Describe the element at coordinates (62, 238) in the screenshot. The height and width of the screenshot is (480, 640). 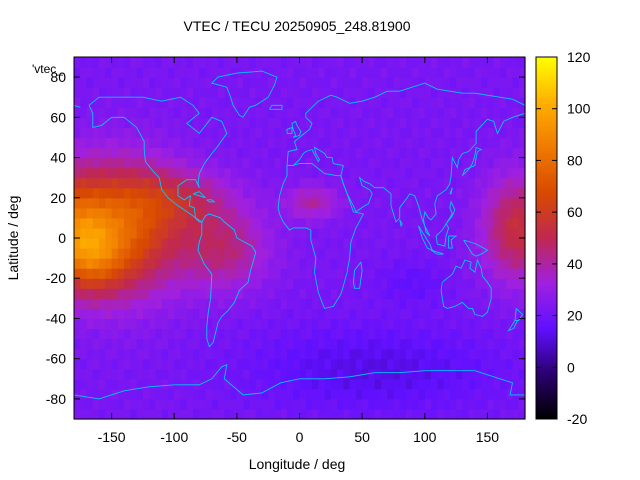
I see `y-tick-label: 0` at that location.